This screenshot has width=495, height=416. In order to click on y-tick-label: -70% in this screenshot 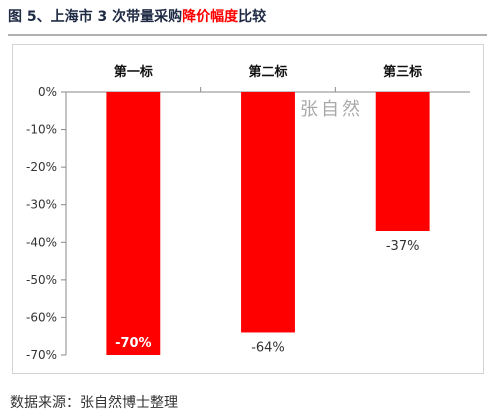, I will do `click(41, 355)`.